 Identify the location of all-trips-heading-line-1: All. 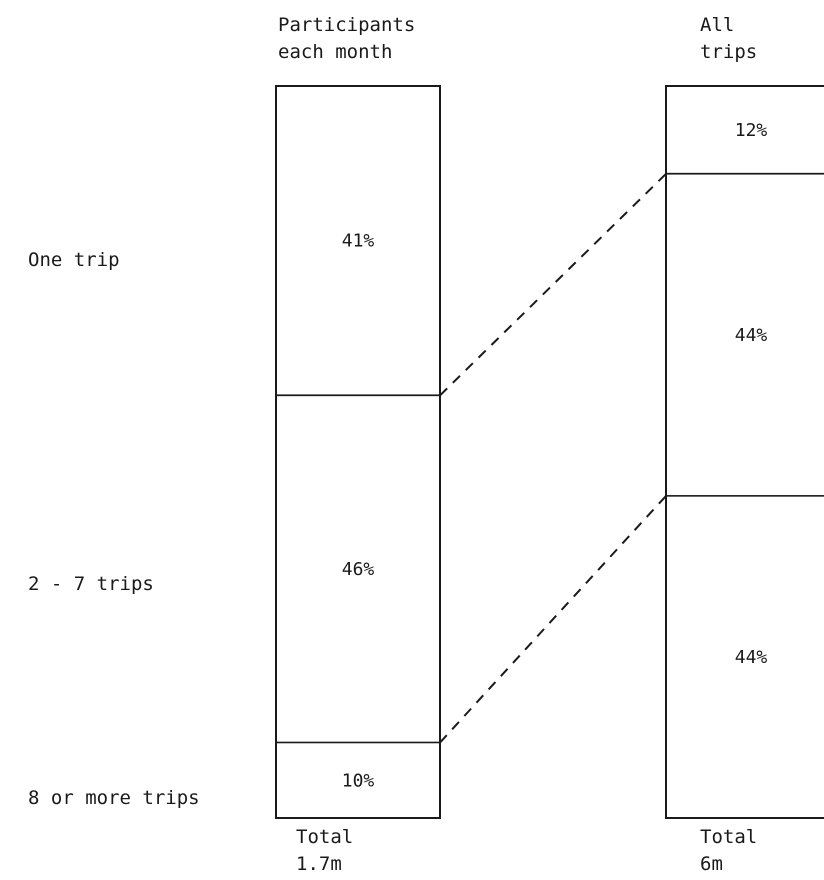
(717, 25).